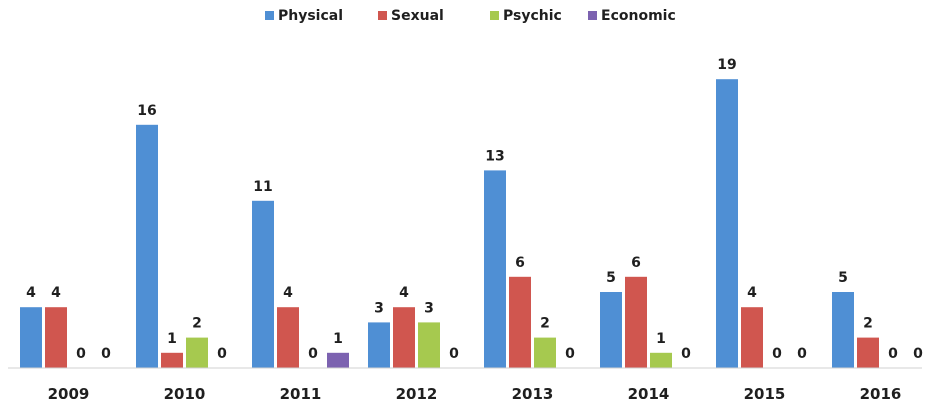 The height and width of the screenshot is (406, 935). Describe the element at coordinates (31, 337) in the screenshot. I see `bar-physical-2009` at that location.